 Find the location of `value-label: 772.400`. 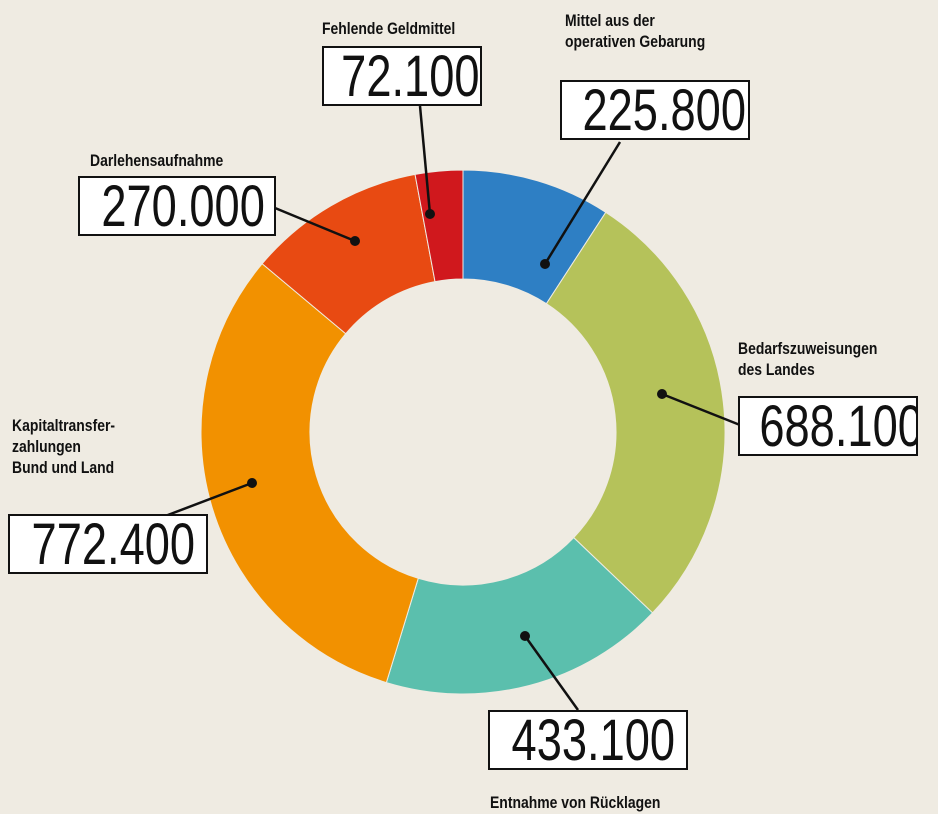

value-label: 772.400 is located at coordinates (113, 544).